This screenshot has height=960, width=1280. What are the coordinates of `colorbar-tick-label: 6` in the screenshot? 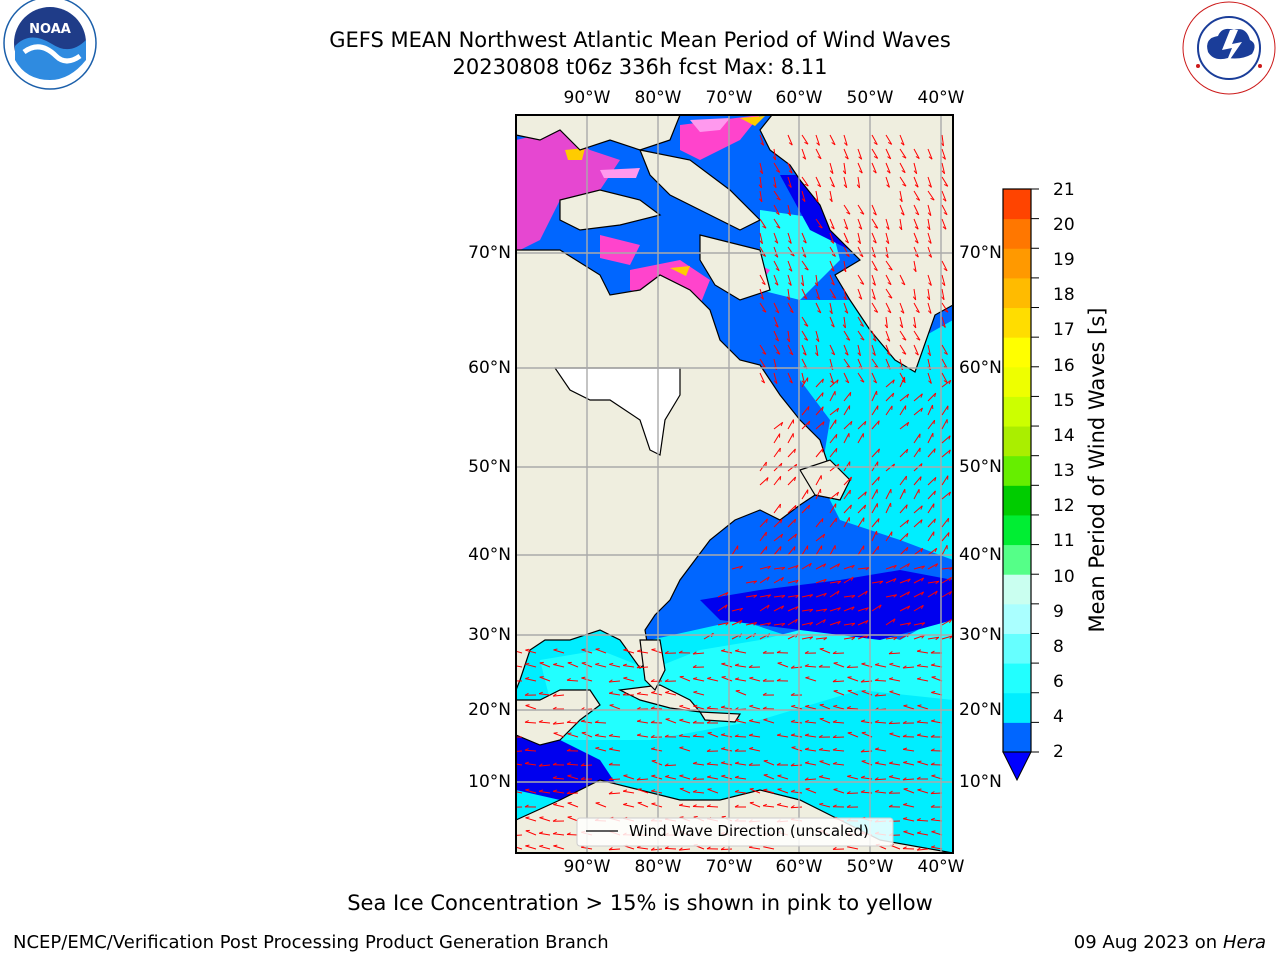 It's located at (1058, 682).